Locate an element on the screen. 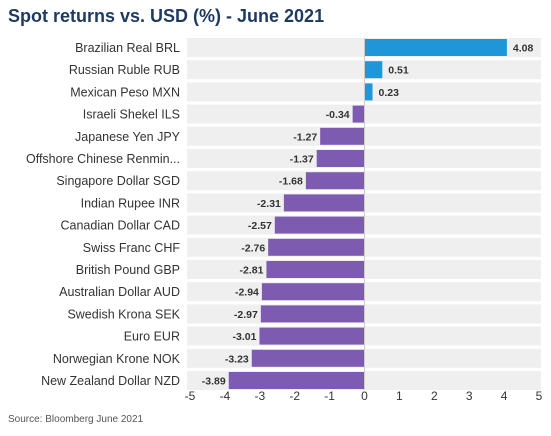 Image resolution: width=551 pixels, height=436 pixels. data-label: -2.94 is located at coordinates (247, 293).